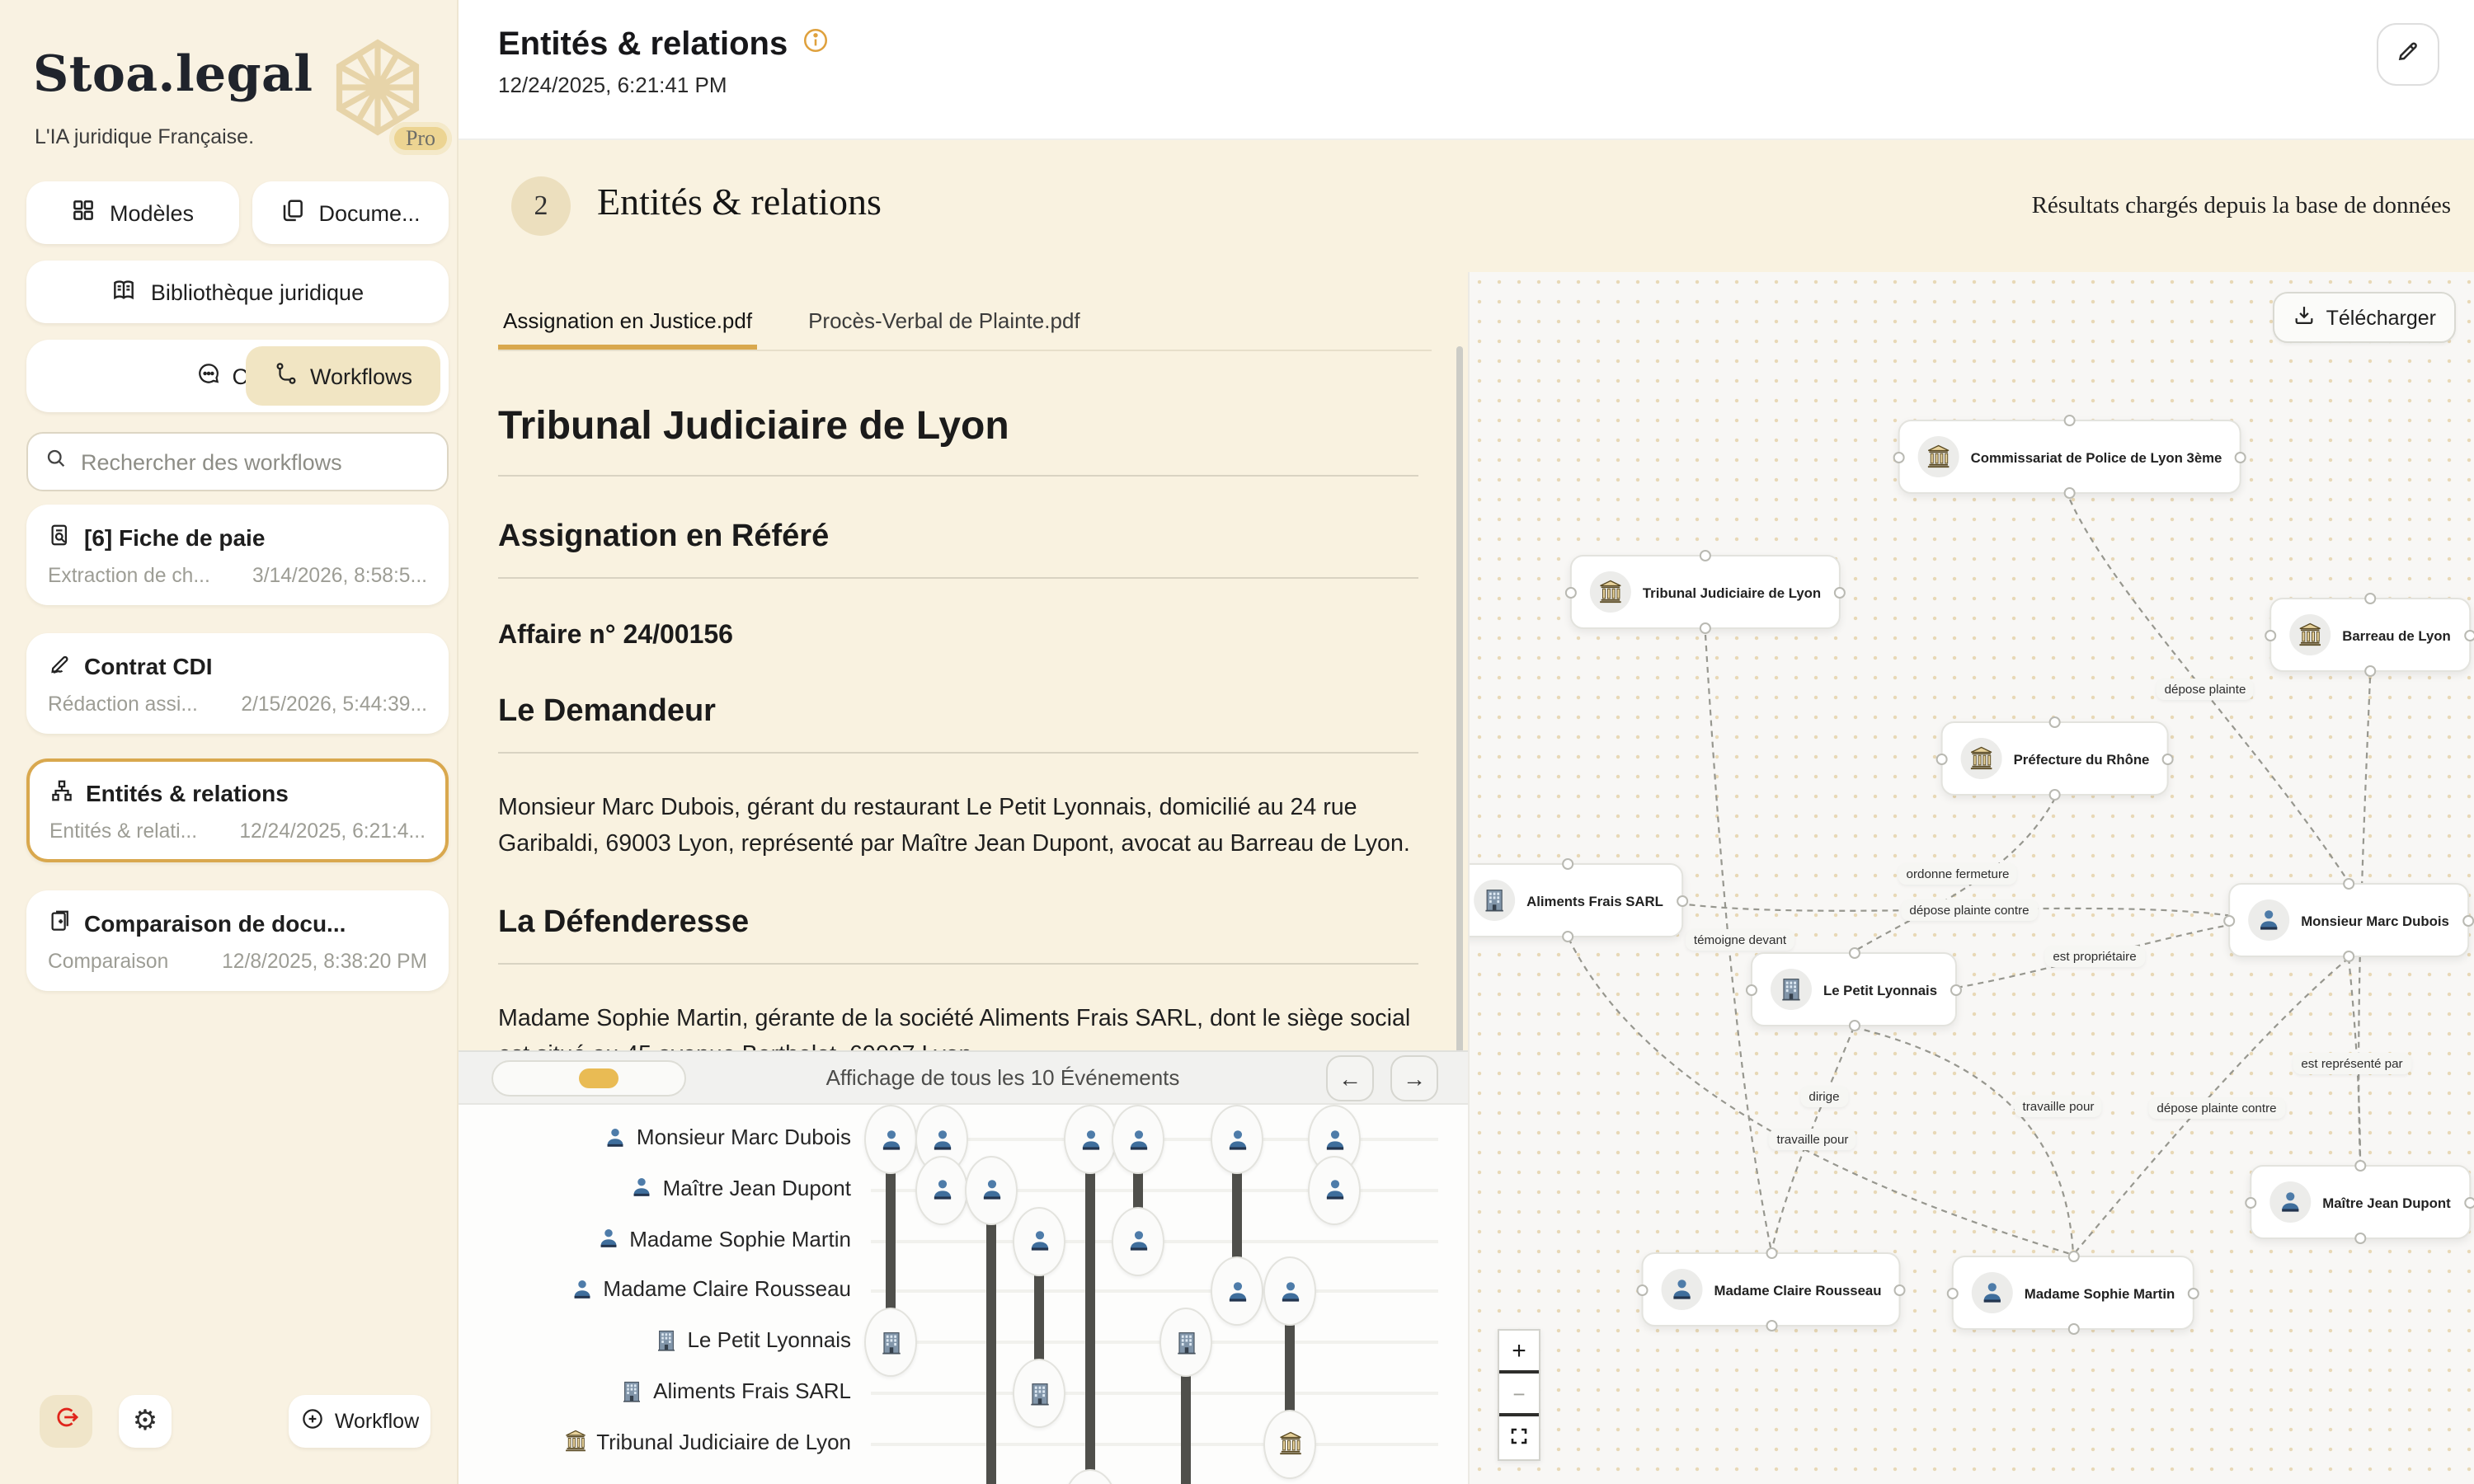 This screenshot has width=2474, height=1484. Describe the element at coordinates (359, 1421) in the screenshot. I see `new-workflow-button: Workflow` at that location.